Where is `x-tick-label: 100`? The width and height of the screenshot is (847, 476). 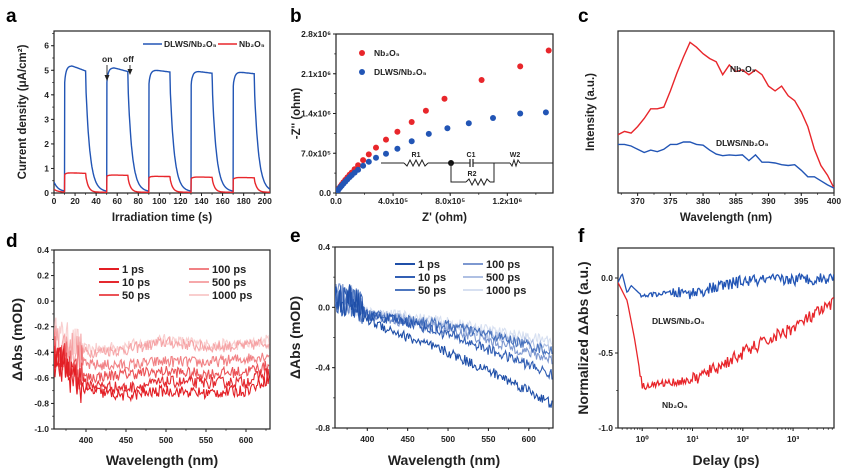
x-tick-label: 100 is located at coordinates (159, 201).